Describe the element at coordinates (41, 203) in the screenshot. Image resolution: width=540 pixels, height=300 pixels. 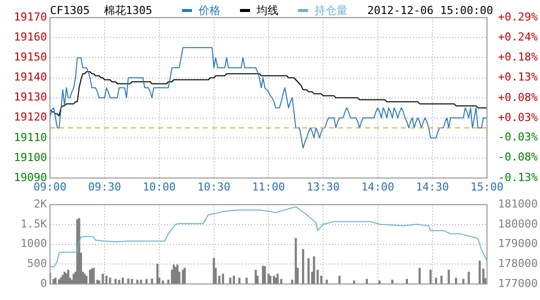
I see `y-tick-label: 2K` at that location.